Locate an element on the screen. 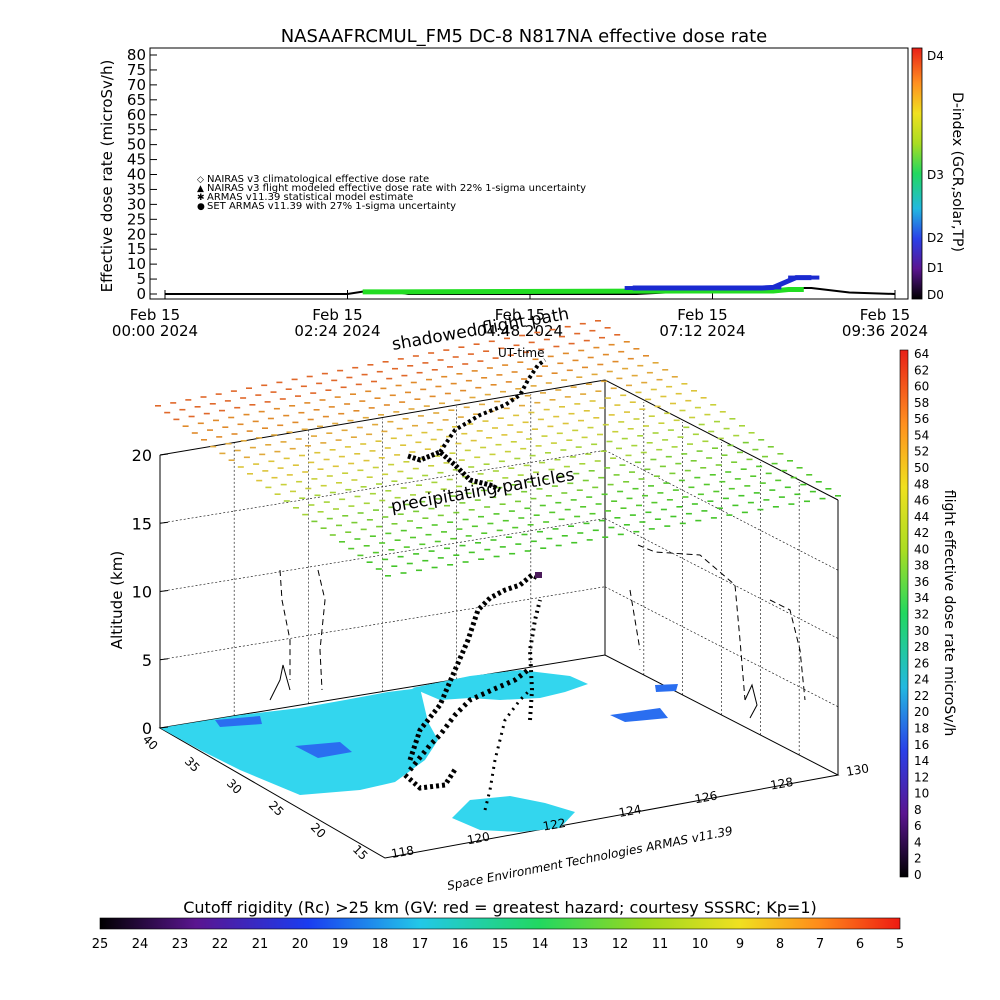 The height and width of the screenshot is (1000, 1000). dose-rate-tick: 48 is located at coordinates (921, 484).